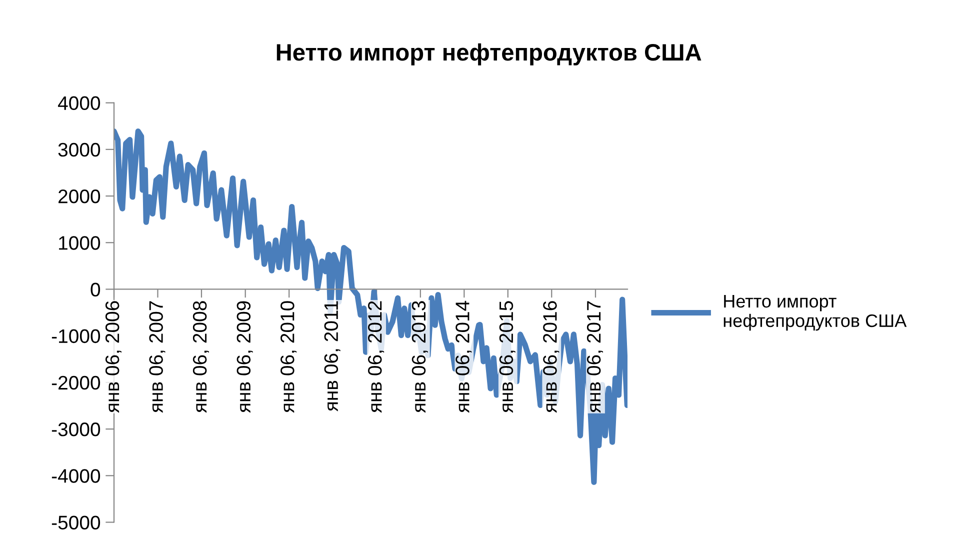 The image size is (958, 544). I want to click on x-tick-label: янв 06, 2014, so click(464, 356).